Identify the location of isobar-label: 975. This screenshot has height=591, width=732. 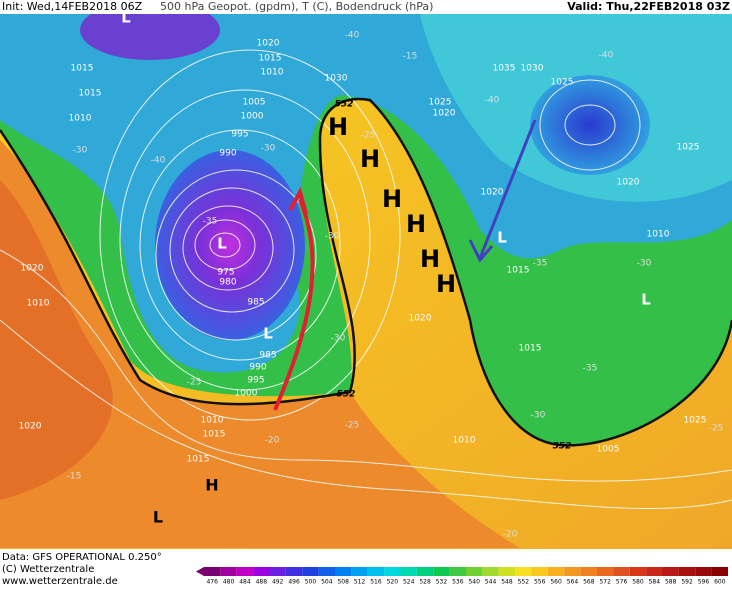
(225, 273).